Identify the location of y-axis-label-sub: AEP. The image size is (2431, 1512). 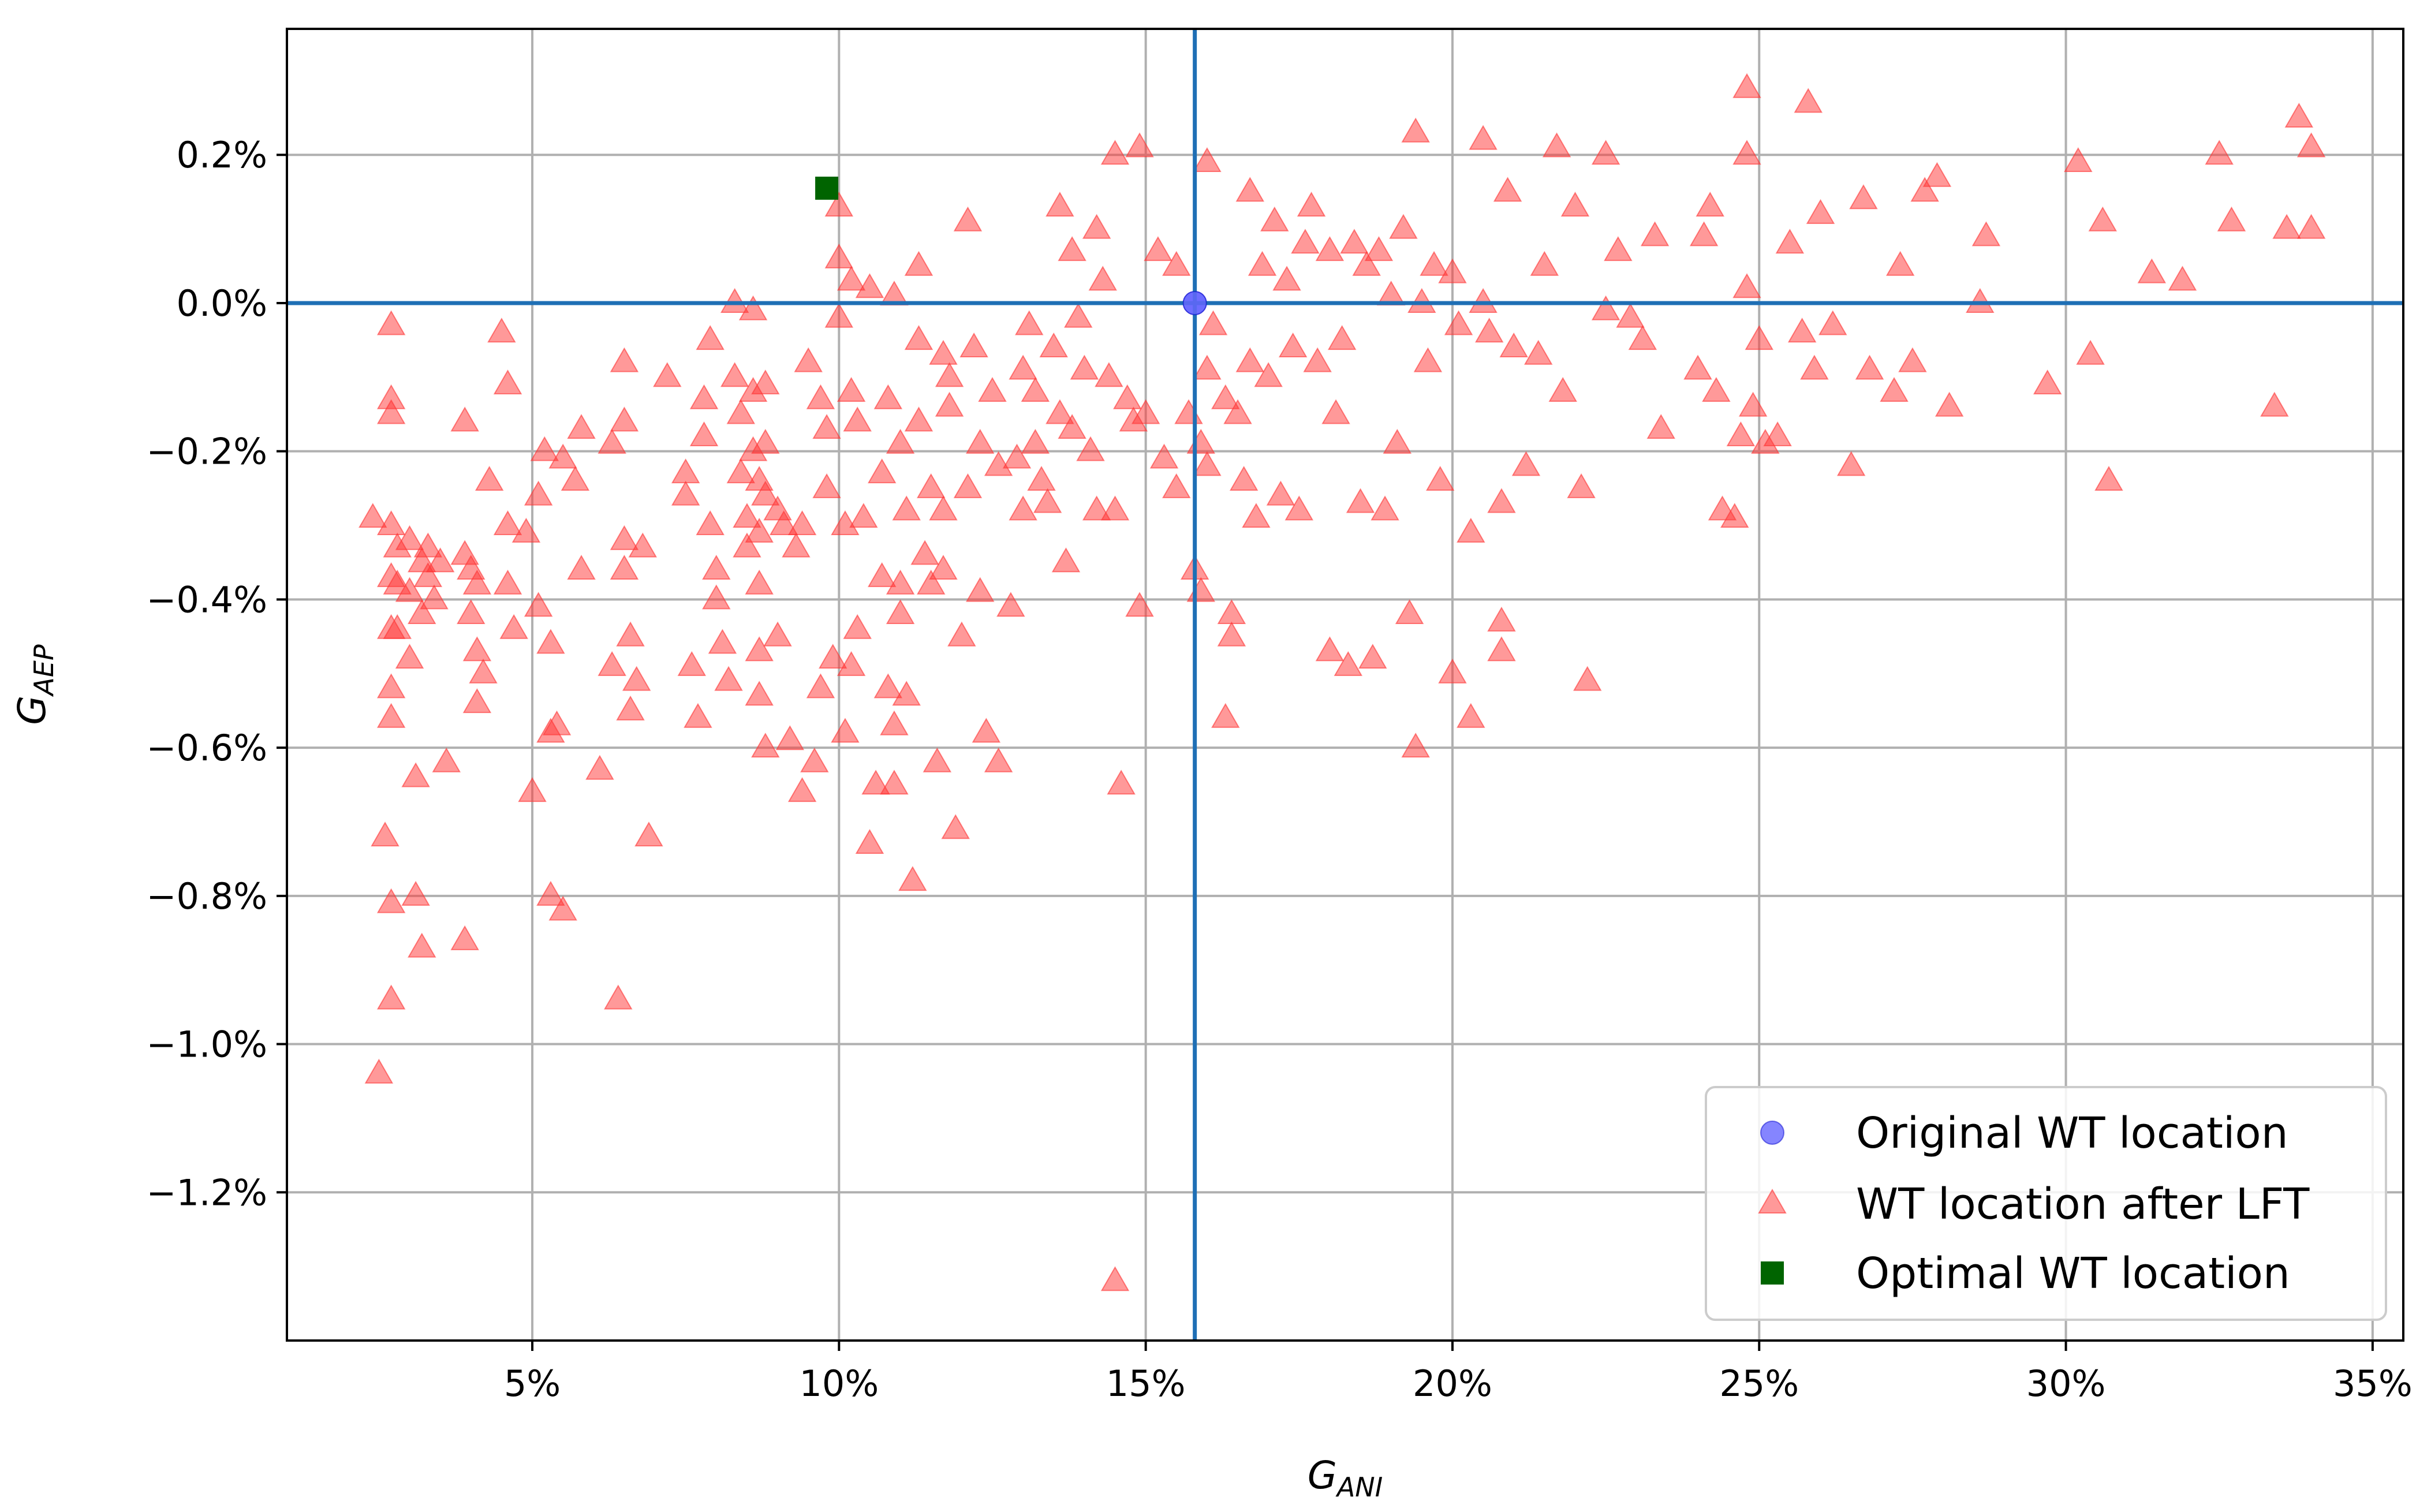
(43, 670).